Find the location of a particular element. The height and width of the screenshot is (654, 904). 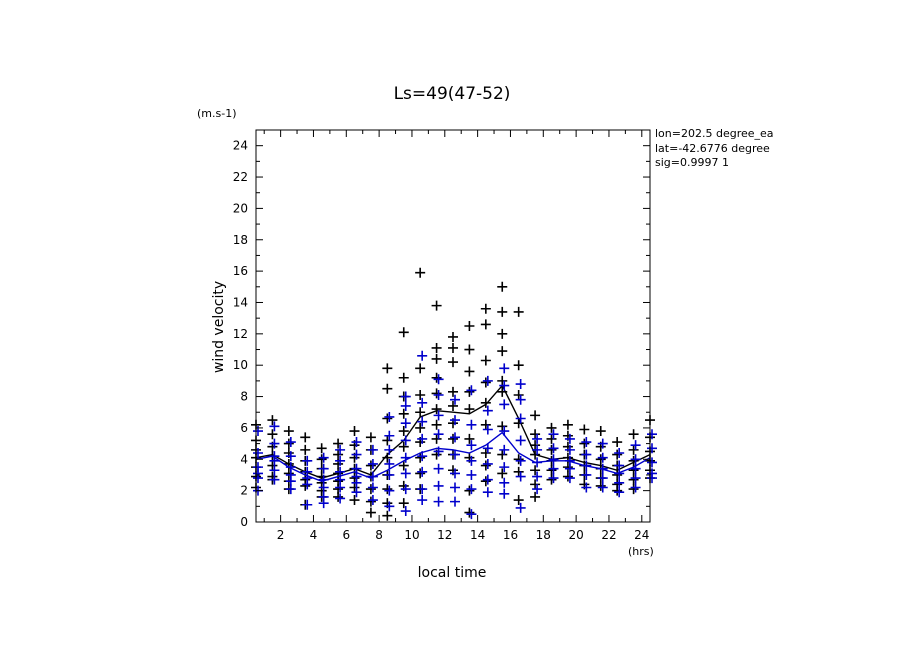

x-unit-label: (hrs) is located at coordinates (641, 551).